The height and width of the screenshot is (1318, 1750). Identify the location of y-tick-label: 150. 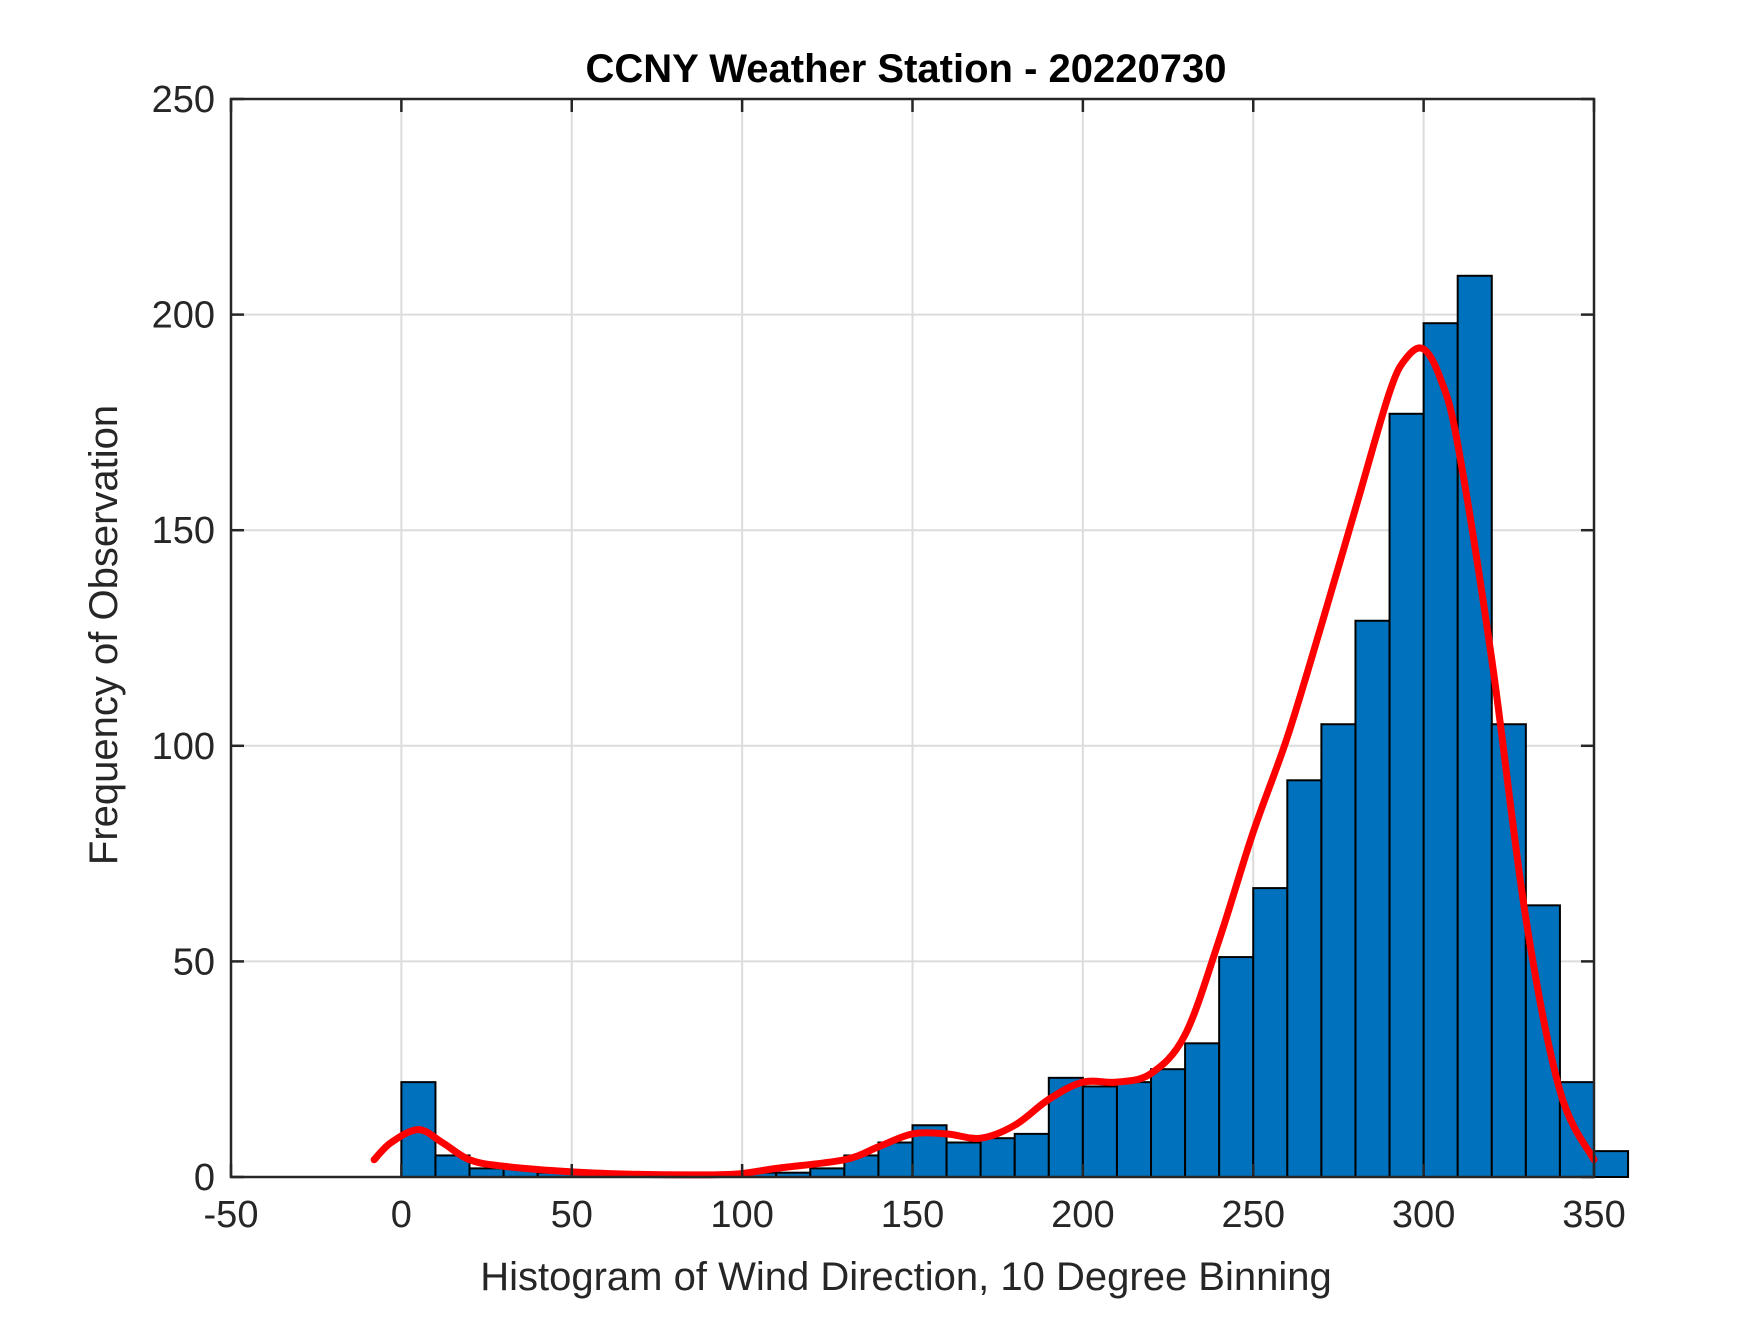
(183, 531).